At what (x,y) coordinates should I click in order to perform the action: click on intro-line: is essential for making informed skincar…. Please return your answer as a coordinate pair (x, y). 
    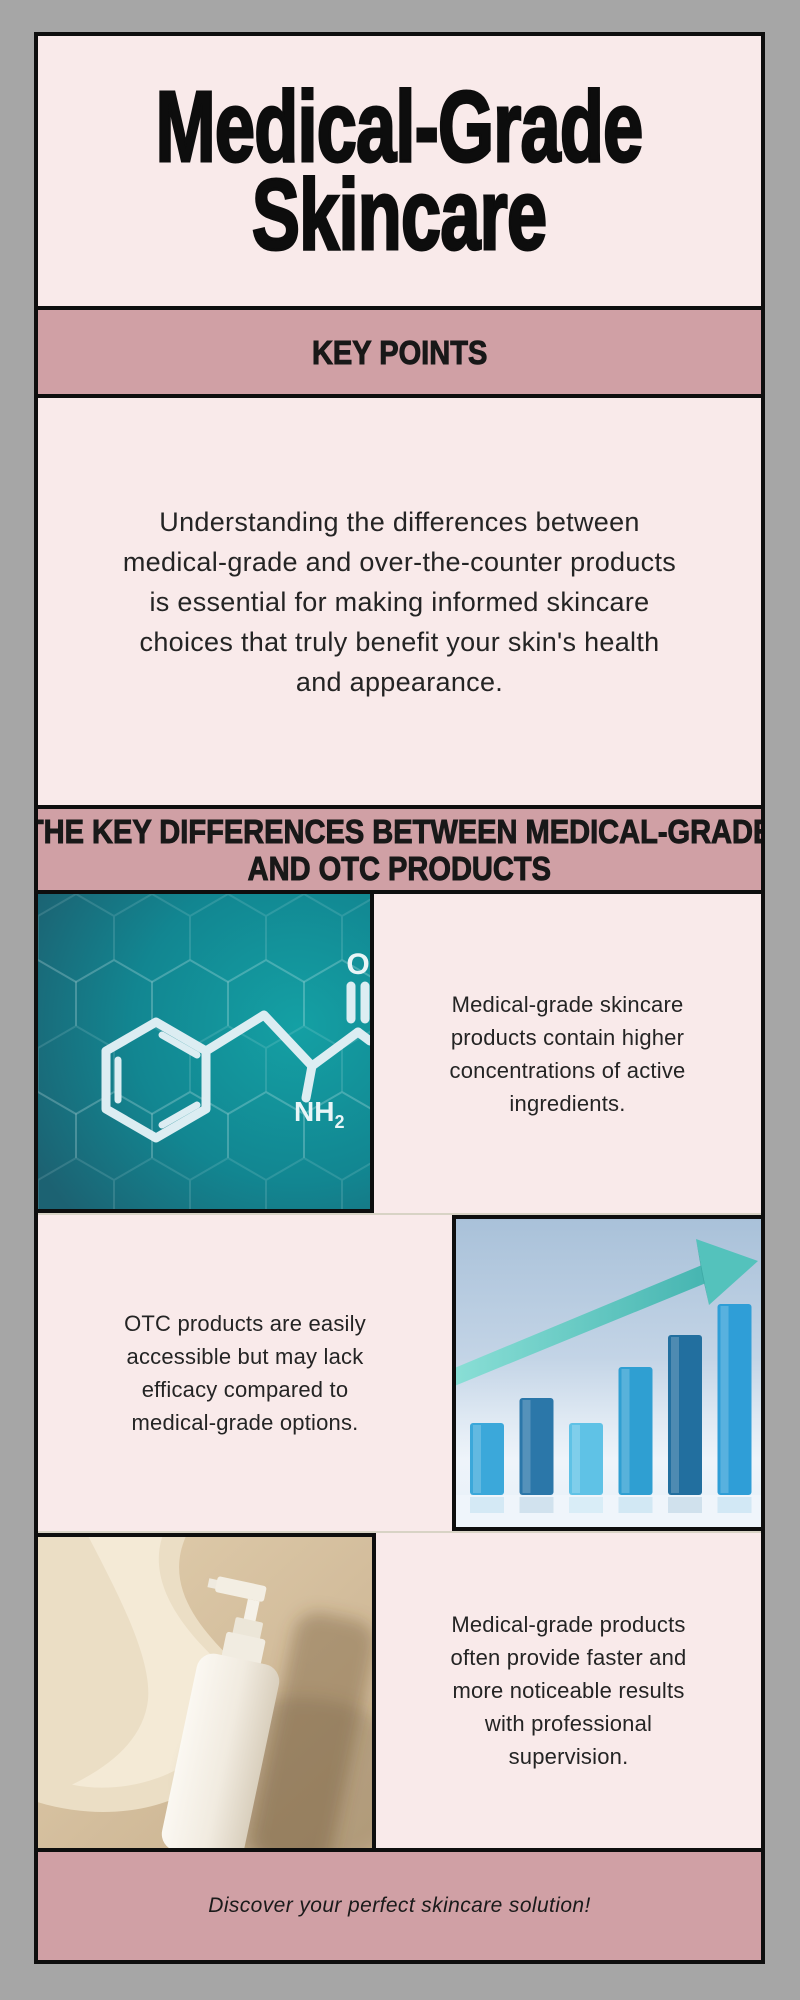
    Looking at the image, I should click on (399, 601).